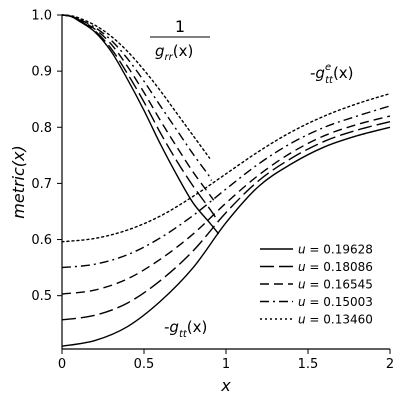 This screenshot has width=400, height=400. What do you see at coordinates (335, 320) in the screenshot?
I see `legend-label: u = 0.13460` at bounding box center [335, 320].